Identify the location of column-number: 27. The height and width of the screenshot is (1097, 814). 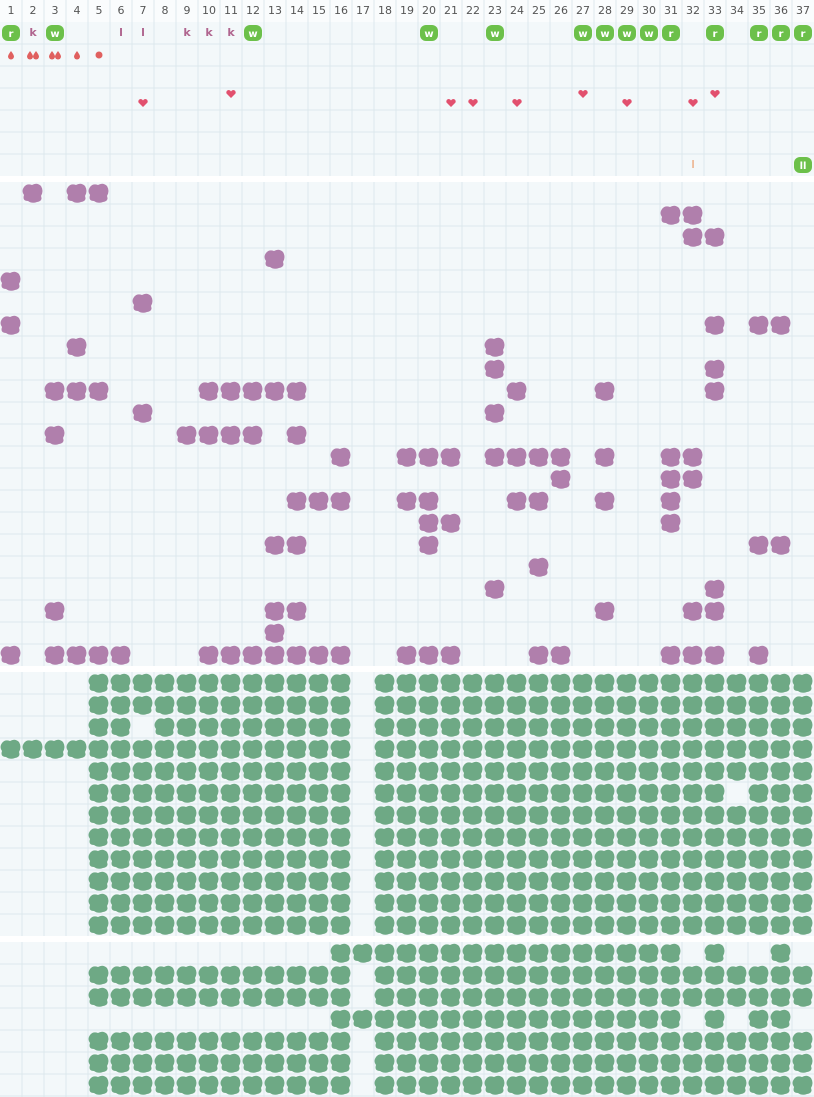
(583, 10).